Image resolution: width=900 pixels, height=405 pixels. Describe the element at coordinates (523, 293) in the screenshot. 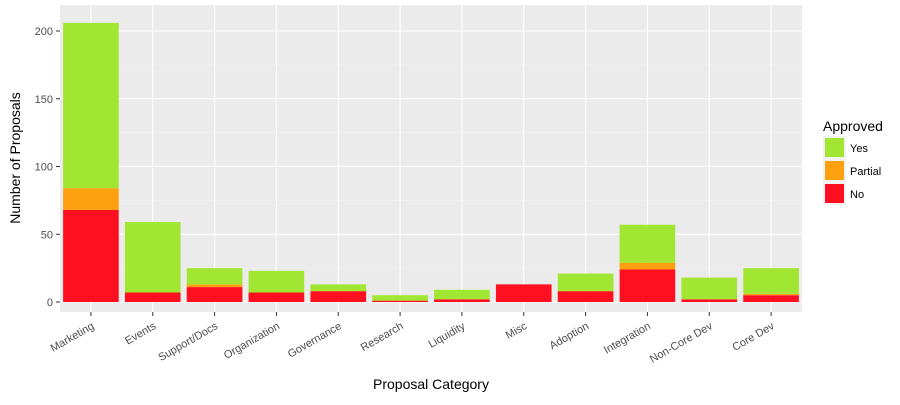

I see `bar-no-misc` at that location.